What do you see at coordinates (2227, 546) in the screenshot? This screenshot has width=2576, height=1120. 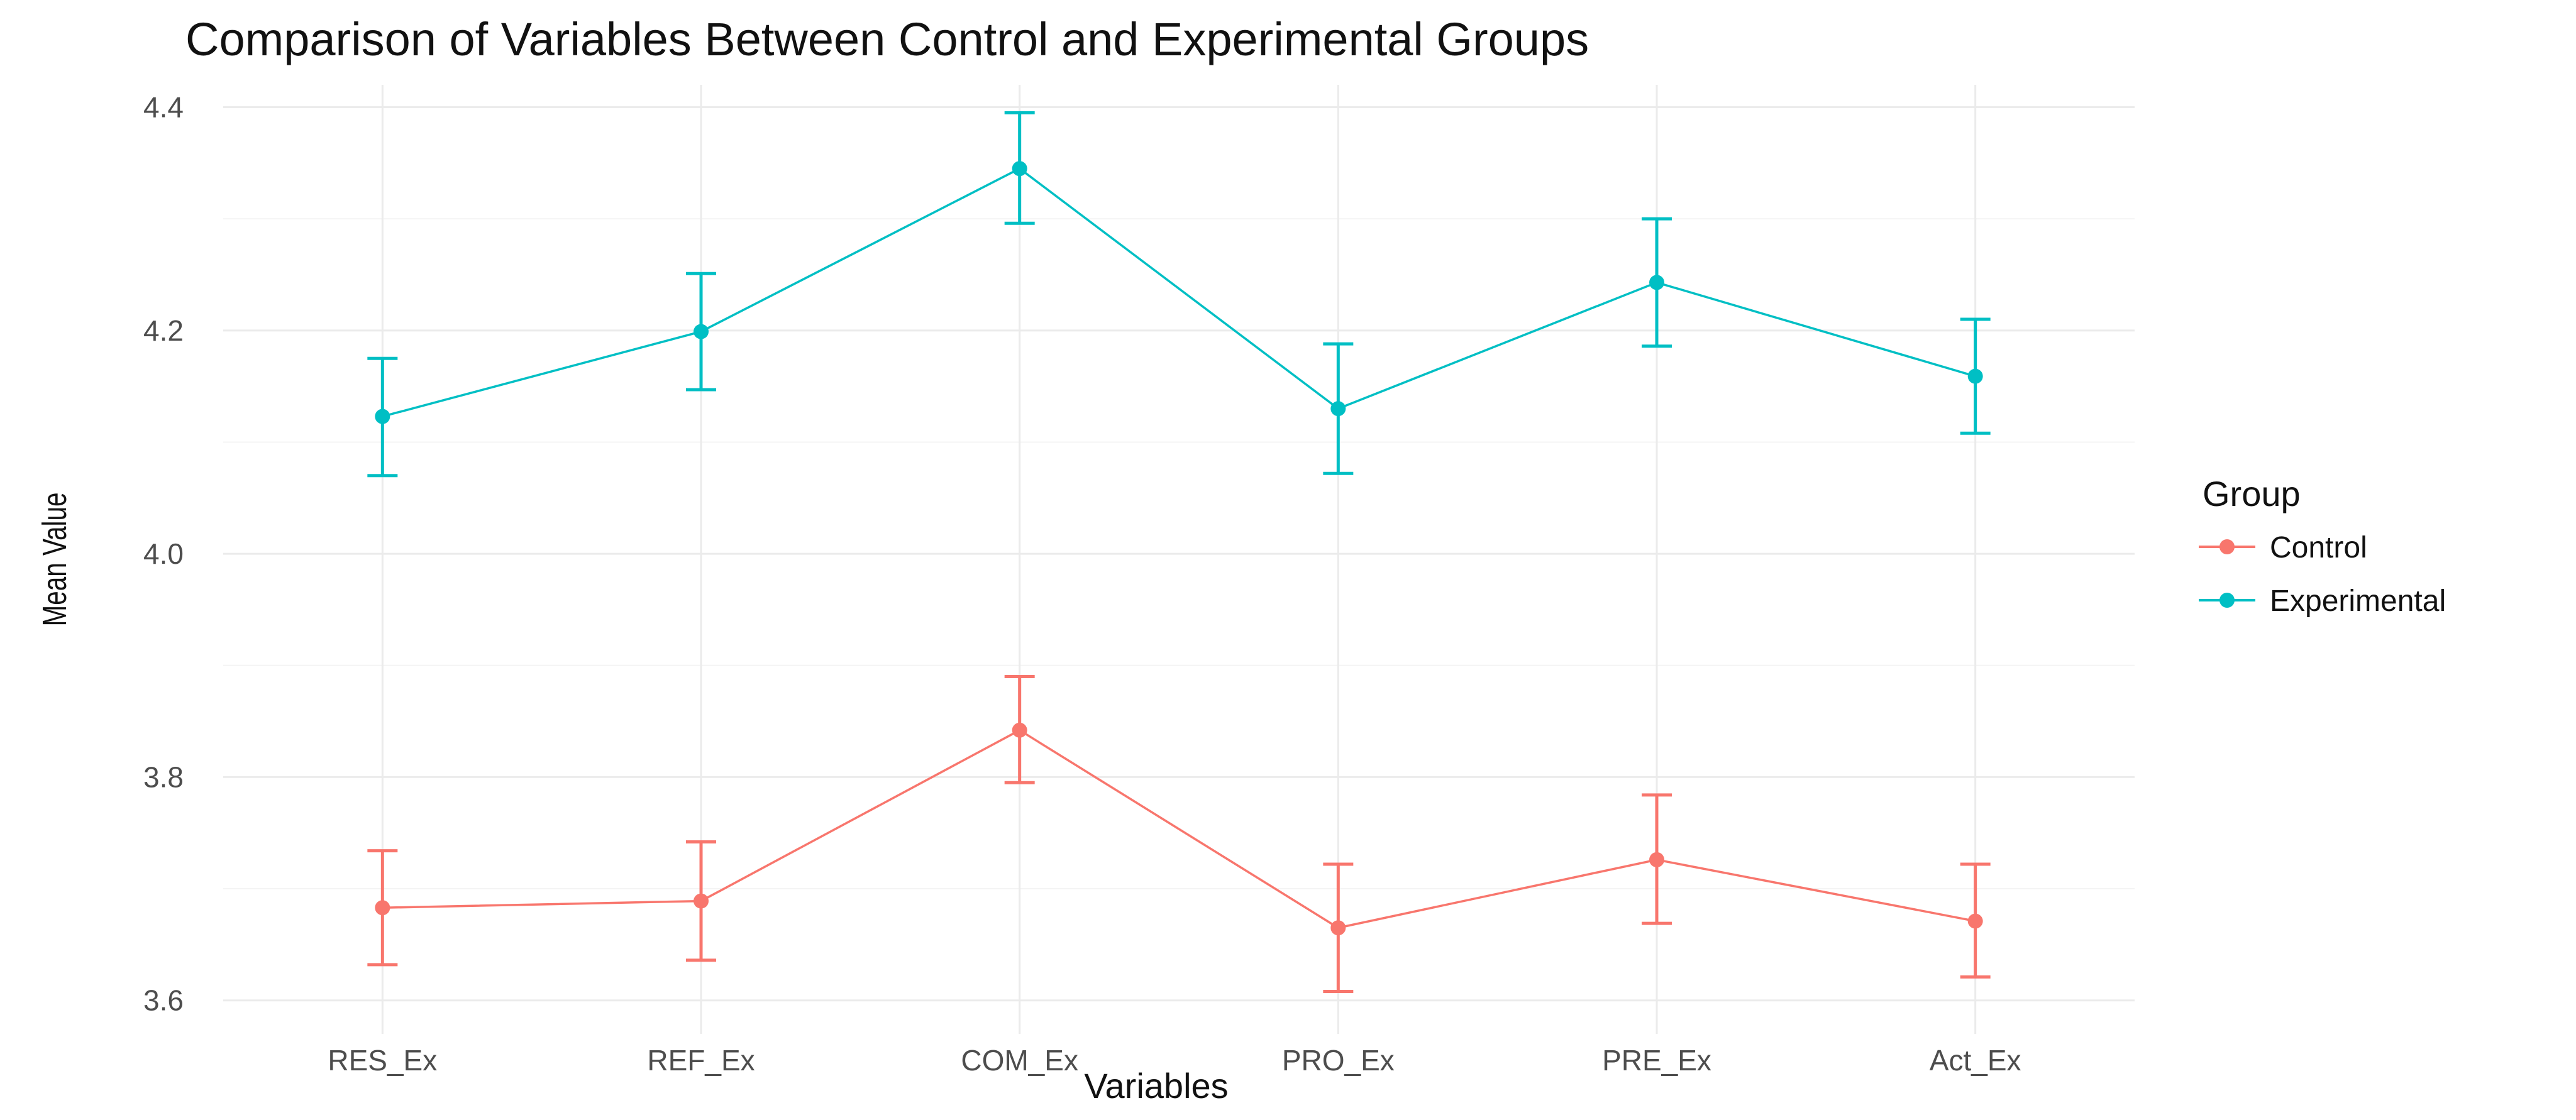 I see `legend-key-point-control` at bounding box center [2227, 546].